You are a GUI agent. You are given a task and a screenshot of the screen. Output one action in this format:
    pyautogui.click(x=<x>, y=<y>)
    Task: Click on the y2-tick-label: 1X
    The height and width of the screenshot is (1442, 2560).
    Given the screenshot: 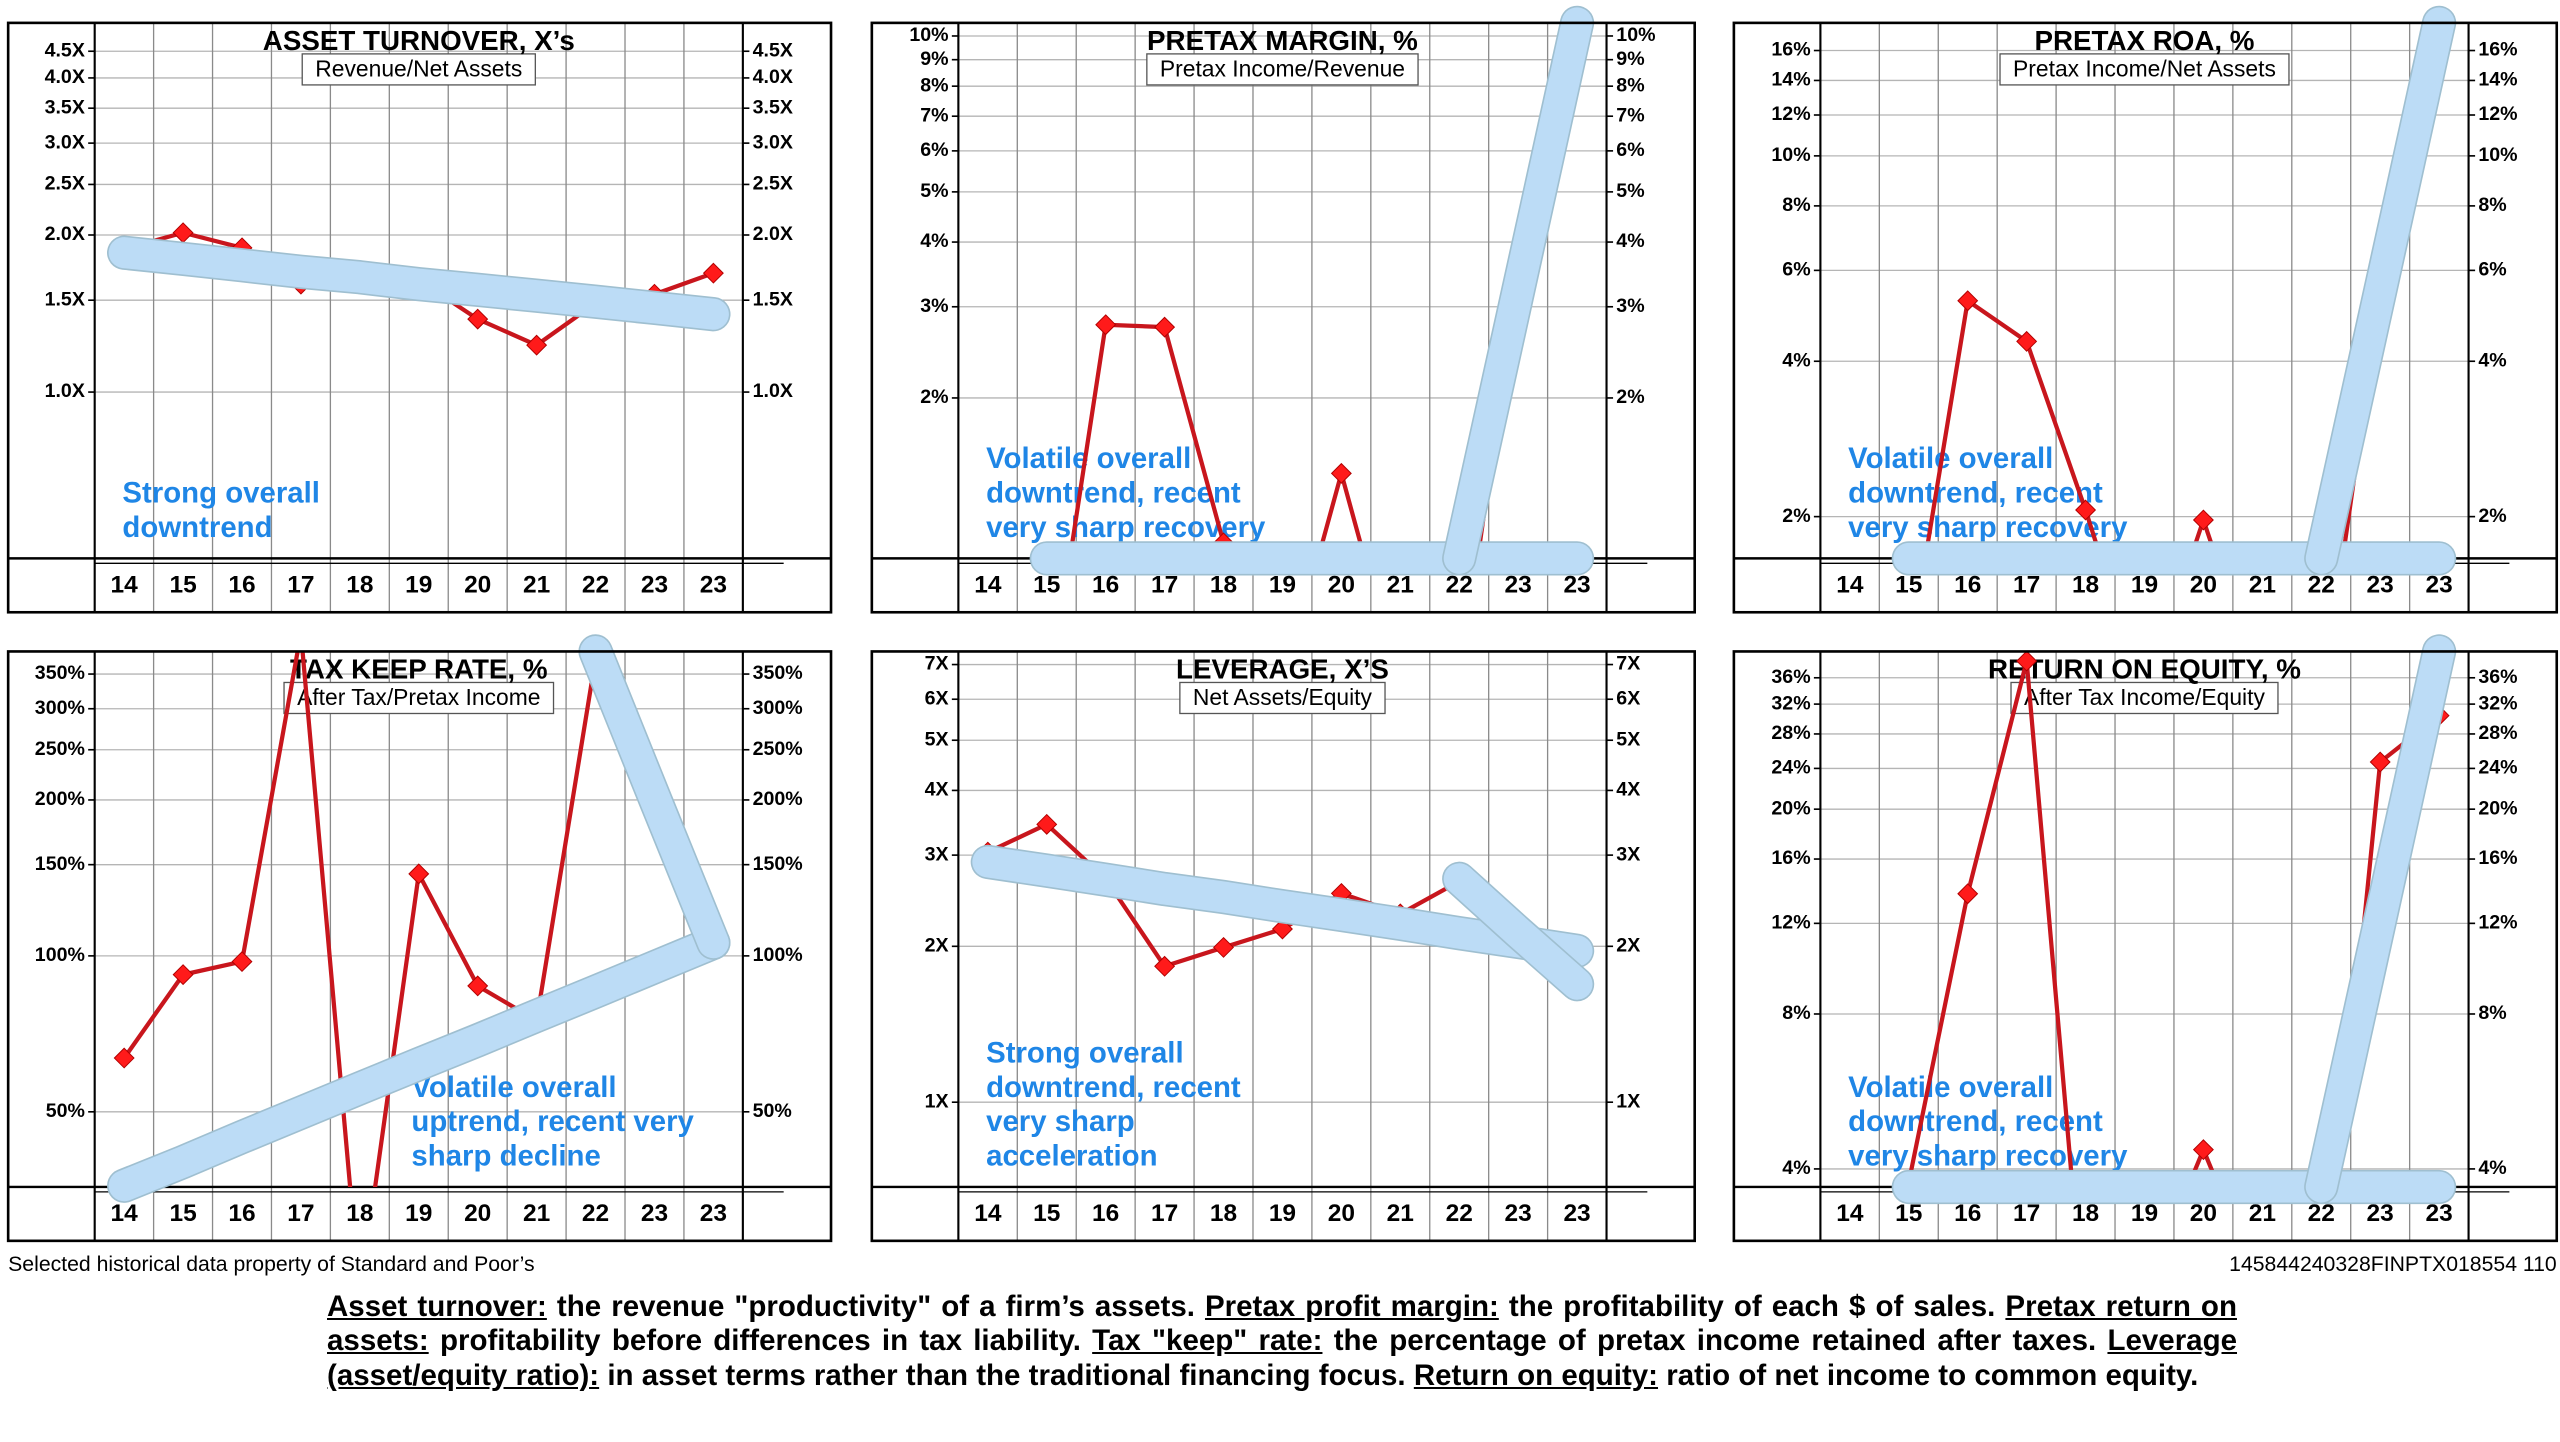 What is the action you would take?
    pyautogui.click(x=1628, y=1101)
    